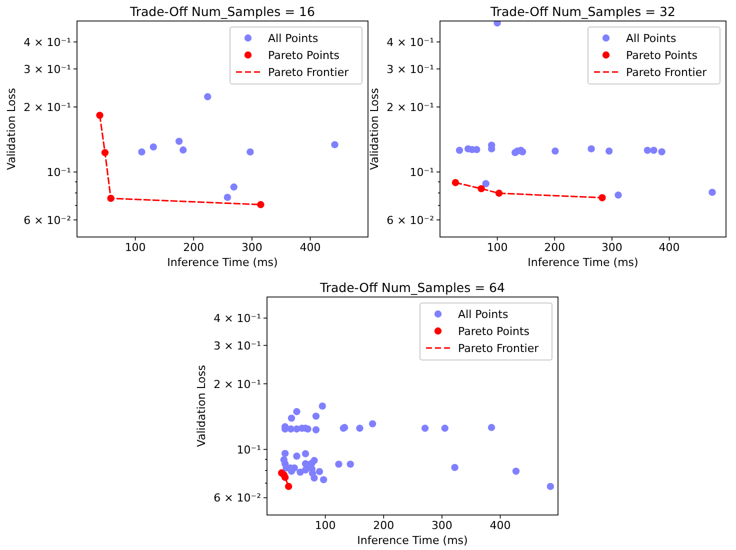  What do you see at coordinates (222, 11) in the screenshot?
I see `chart-title: Trade-Off Num_Samples = 16` at bounding box center [222, 11].